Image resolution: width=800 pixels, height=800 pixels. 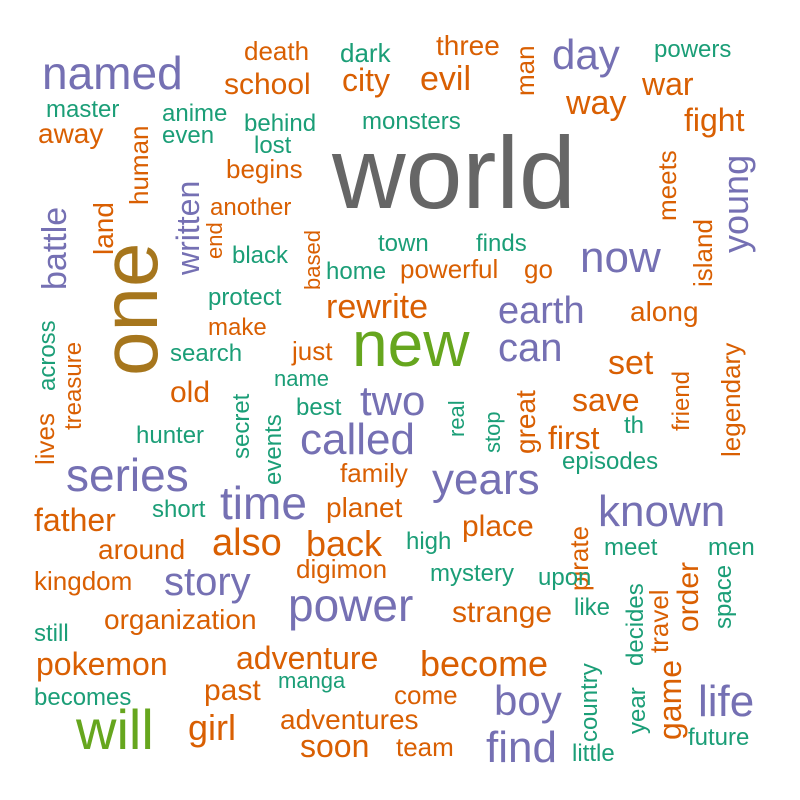 I want to click on cloud-word-can: can, so click(x=530, y=348).